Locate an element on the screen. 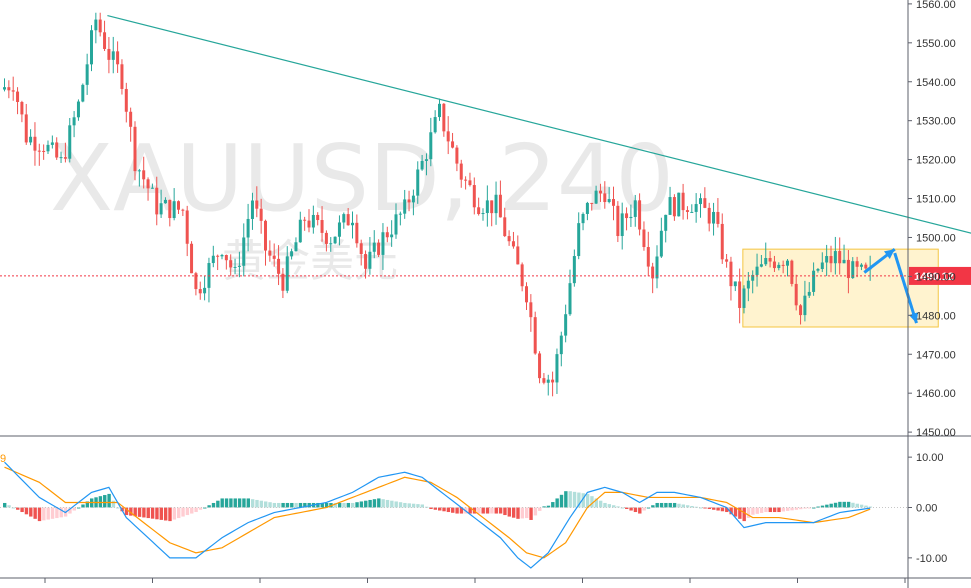 The height and width of the screenshot is (588, 971). price-tick-label: 1560.00 is located at coordinates (936, 5).